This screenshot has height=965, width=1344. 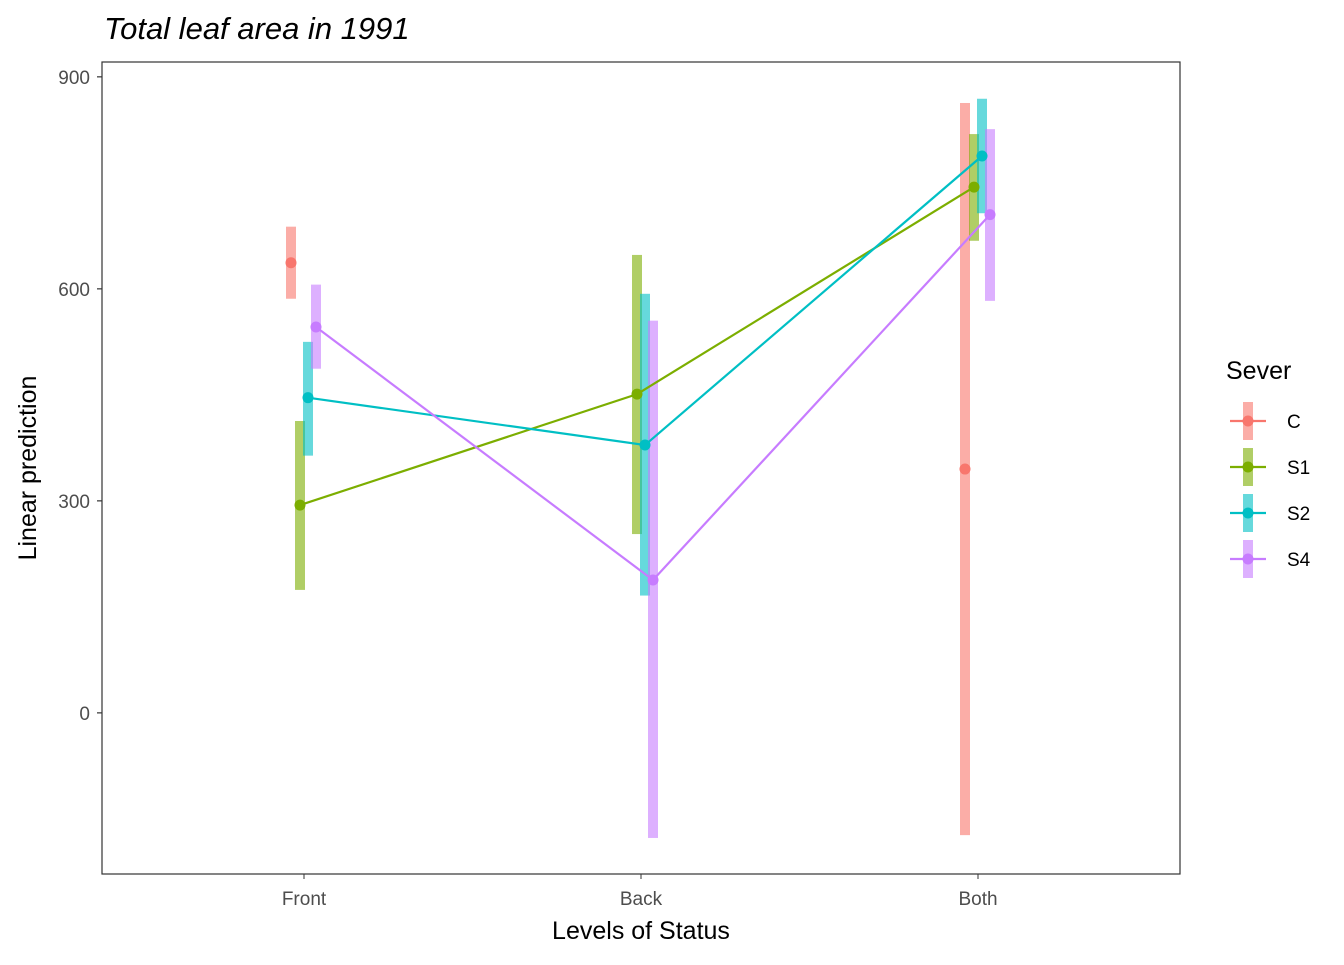 What do you see at coordinates (28, 468) in the screenshot?
I see `y-axis-title: Linear prediction` at bounding box center [28, 468].